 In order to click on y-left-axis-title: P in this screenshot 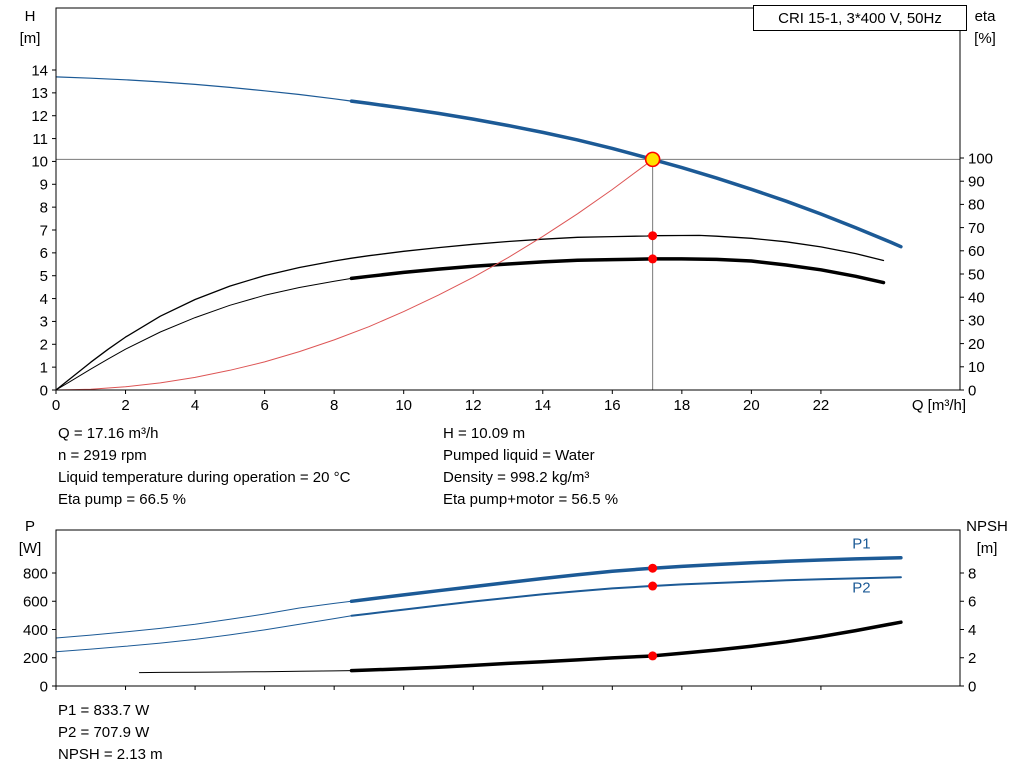, I will do `click(30, 526)`.